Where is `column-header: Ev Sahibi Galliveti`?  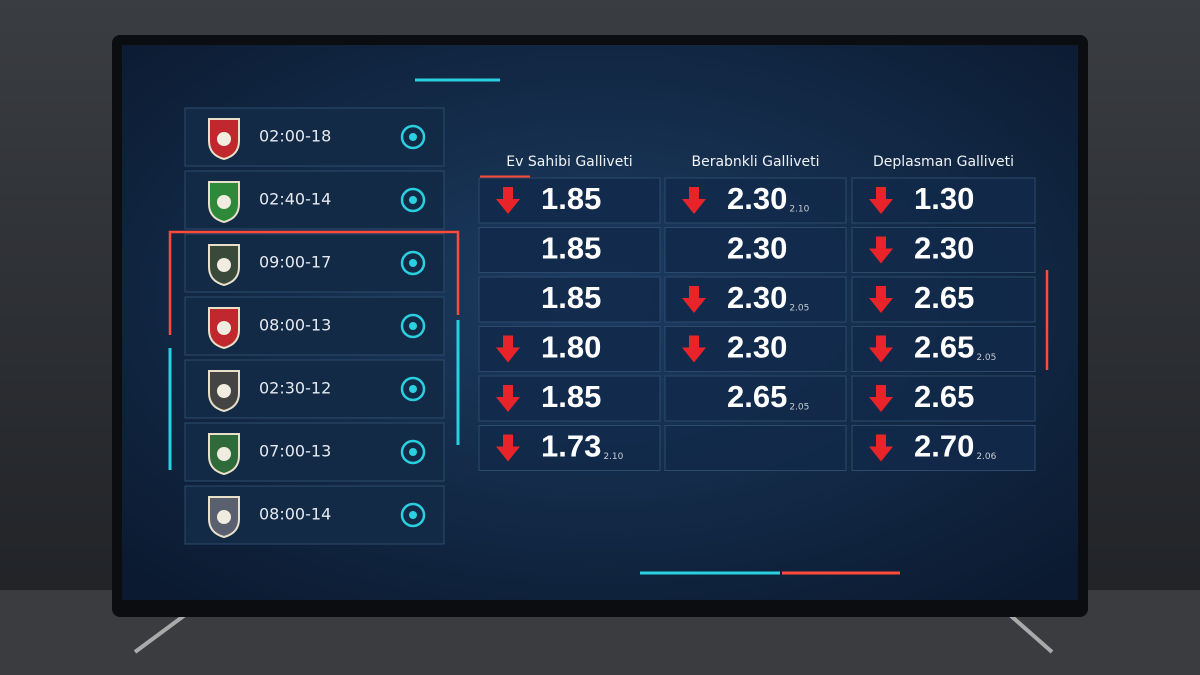 column-header: Ev Sahibi Galliveti is located at coordinates (569, 162).